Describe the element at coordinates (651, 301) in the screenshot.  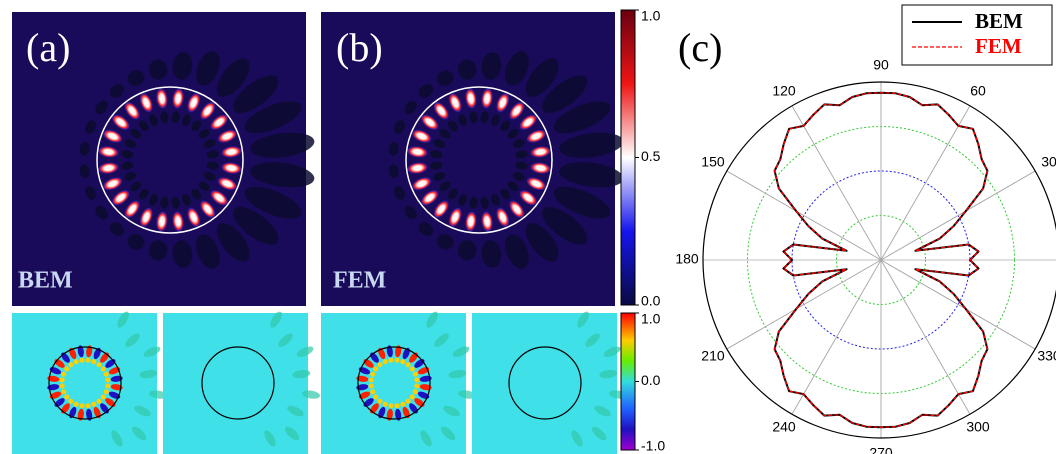
I see `colorbar-tick-label: 0.0` at that location.